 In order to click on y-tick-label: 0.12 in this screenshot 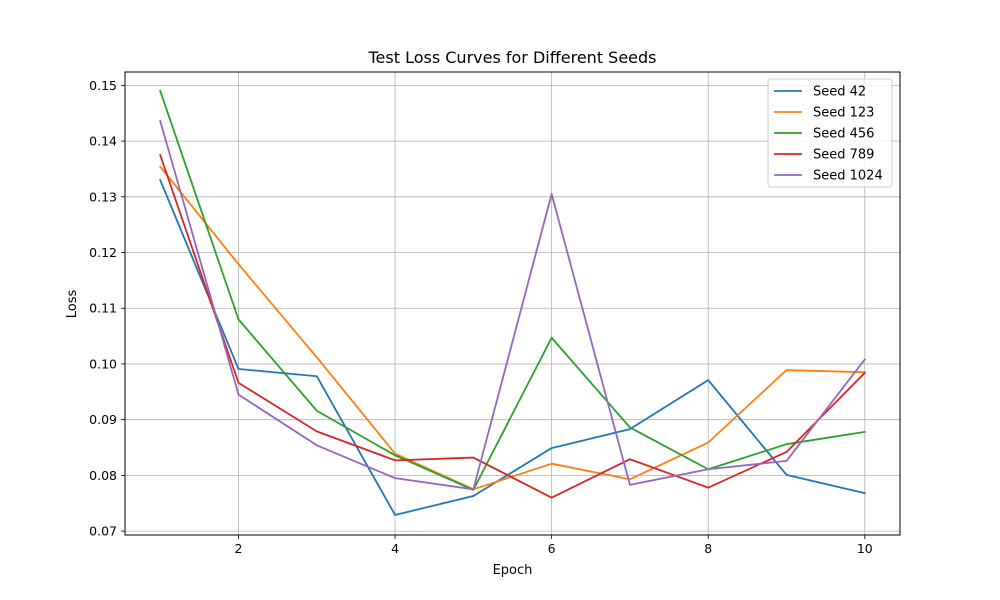, I will do `click(103, 252)`.